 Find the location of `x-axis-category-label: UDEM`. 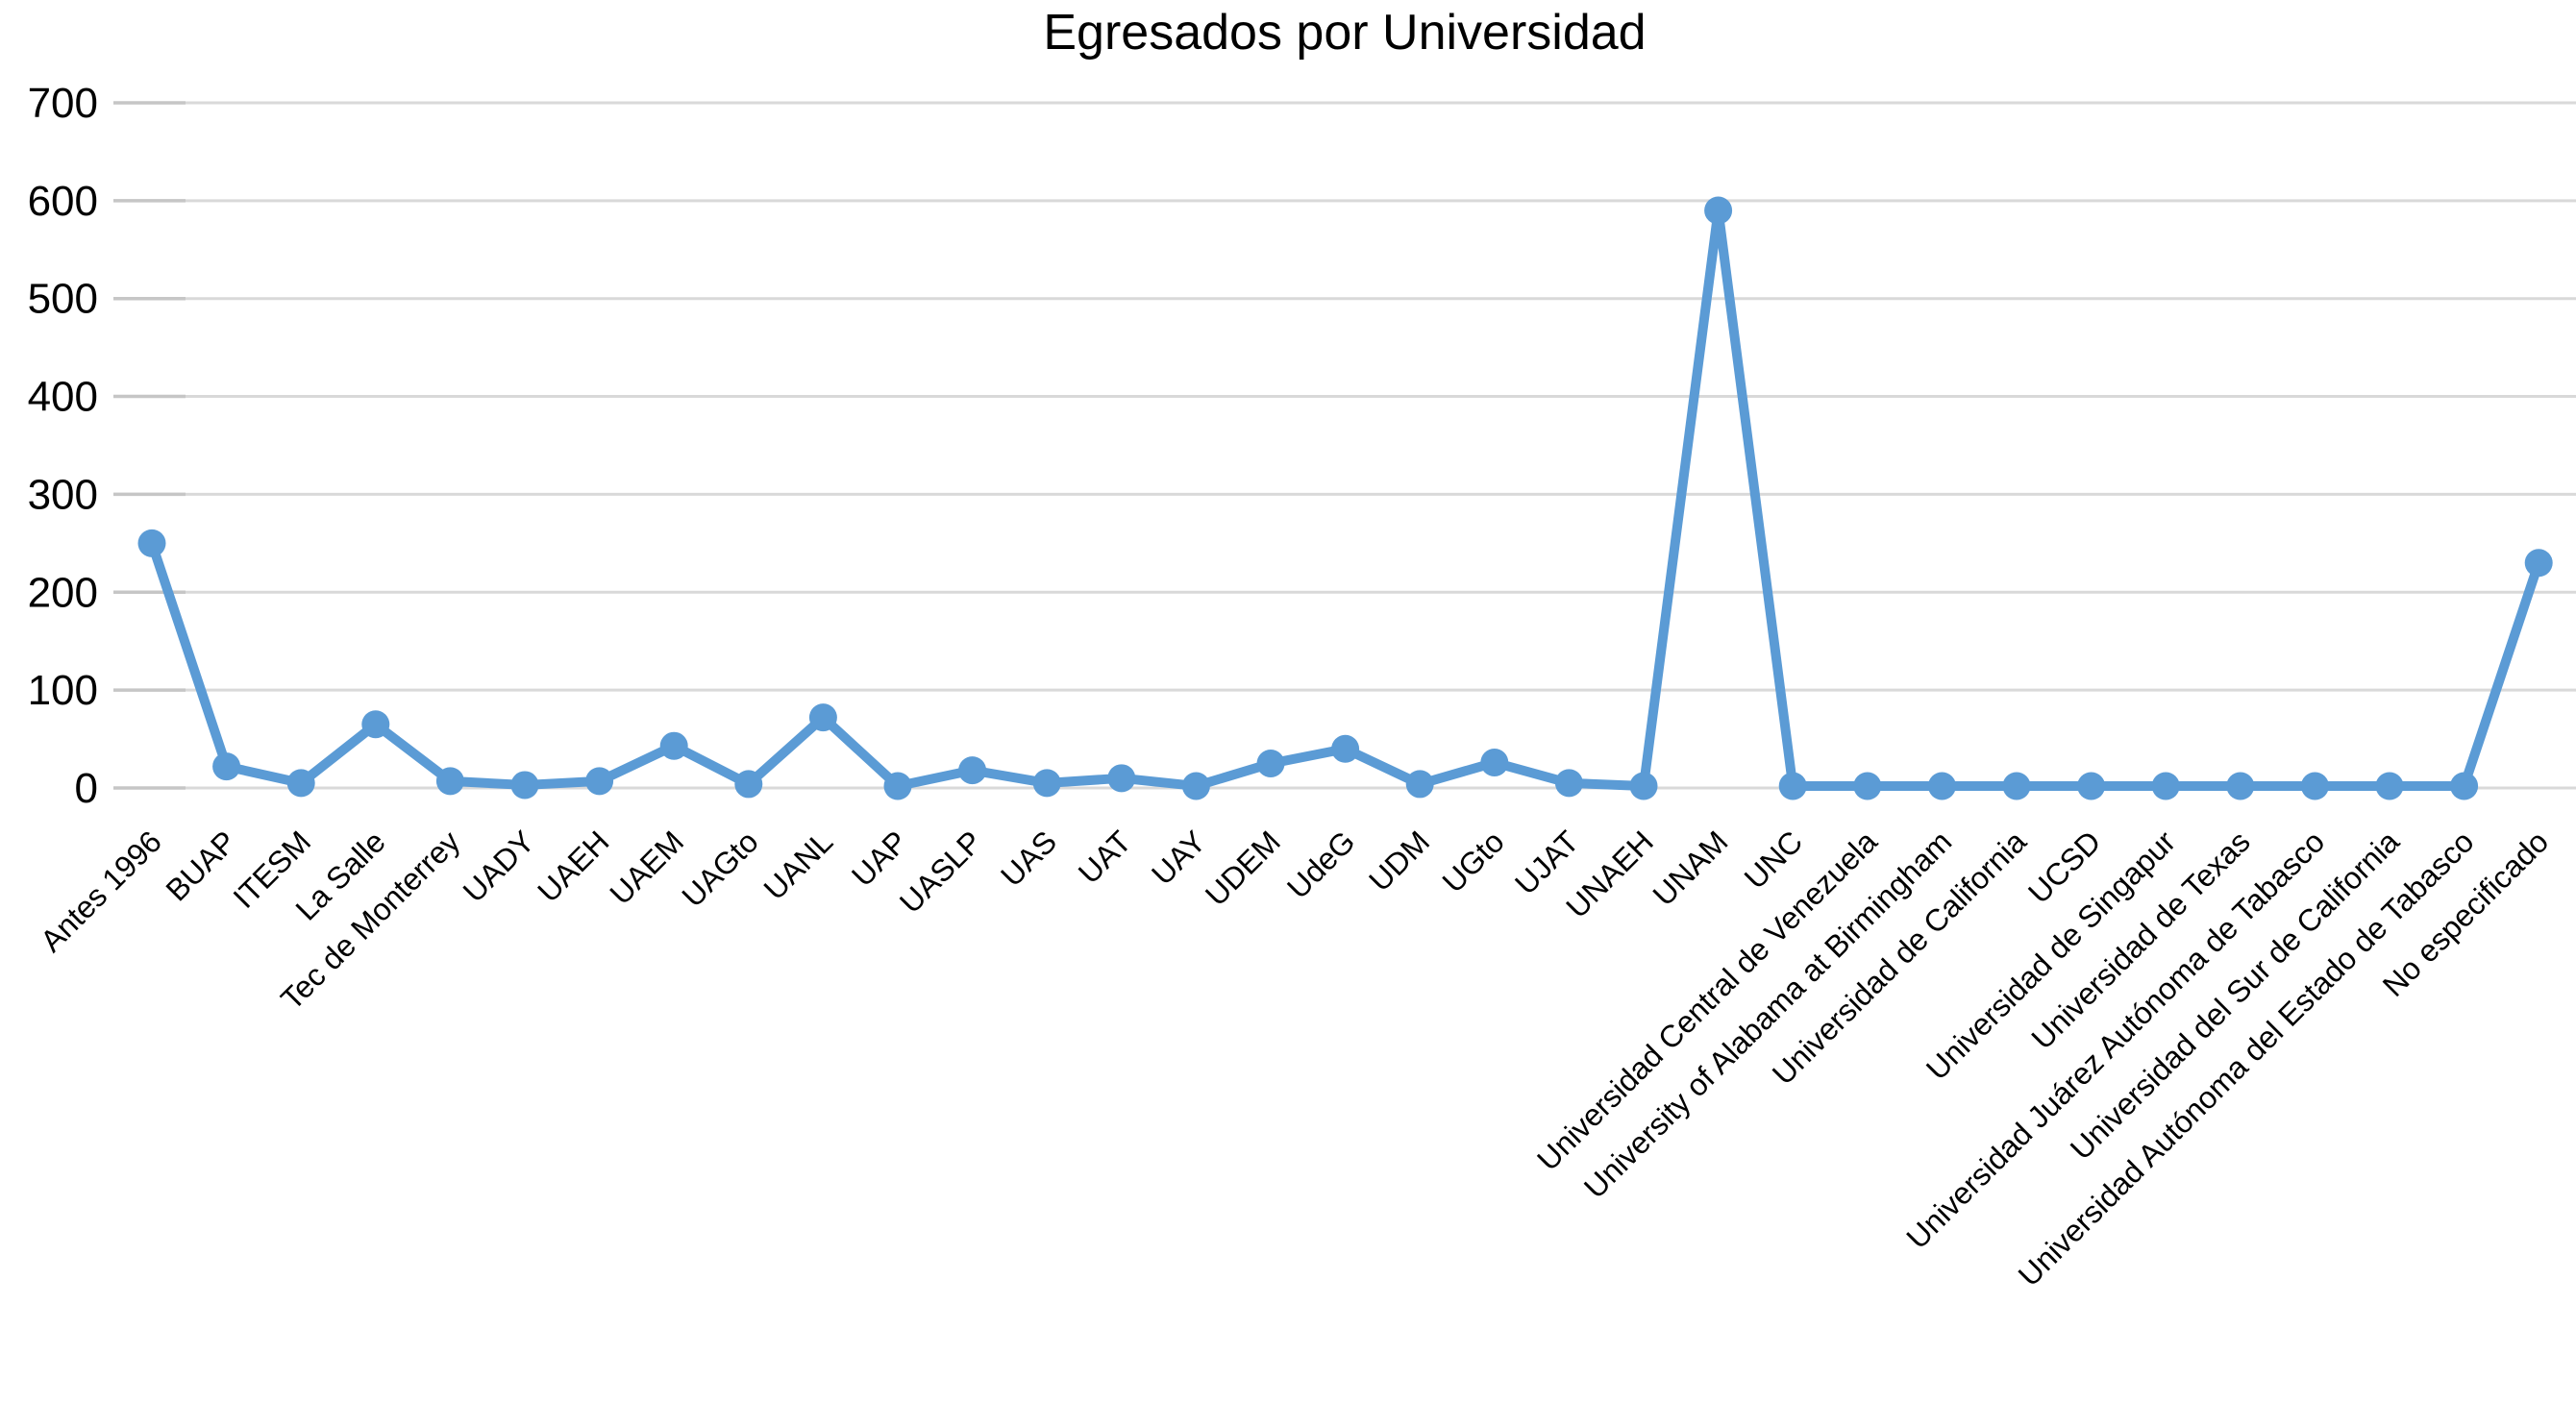

x-axis-category-label: UDEM is located at coordinates (1243, 868).